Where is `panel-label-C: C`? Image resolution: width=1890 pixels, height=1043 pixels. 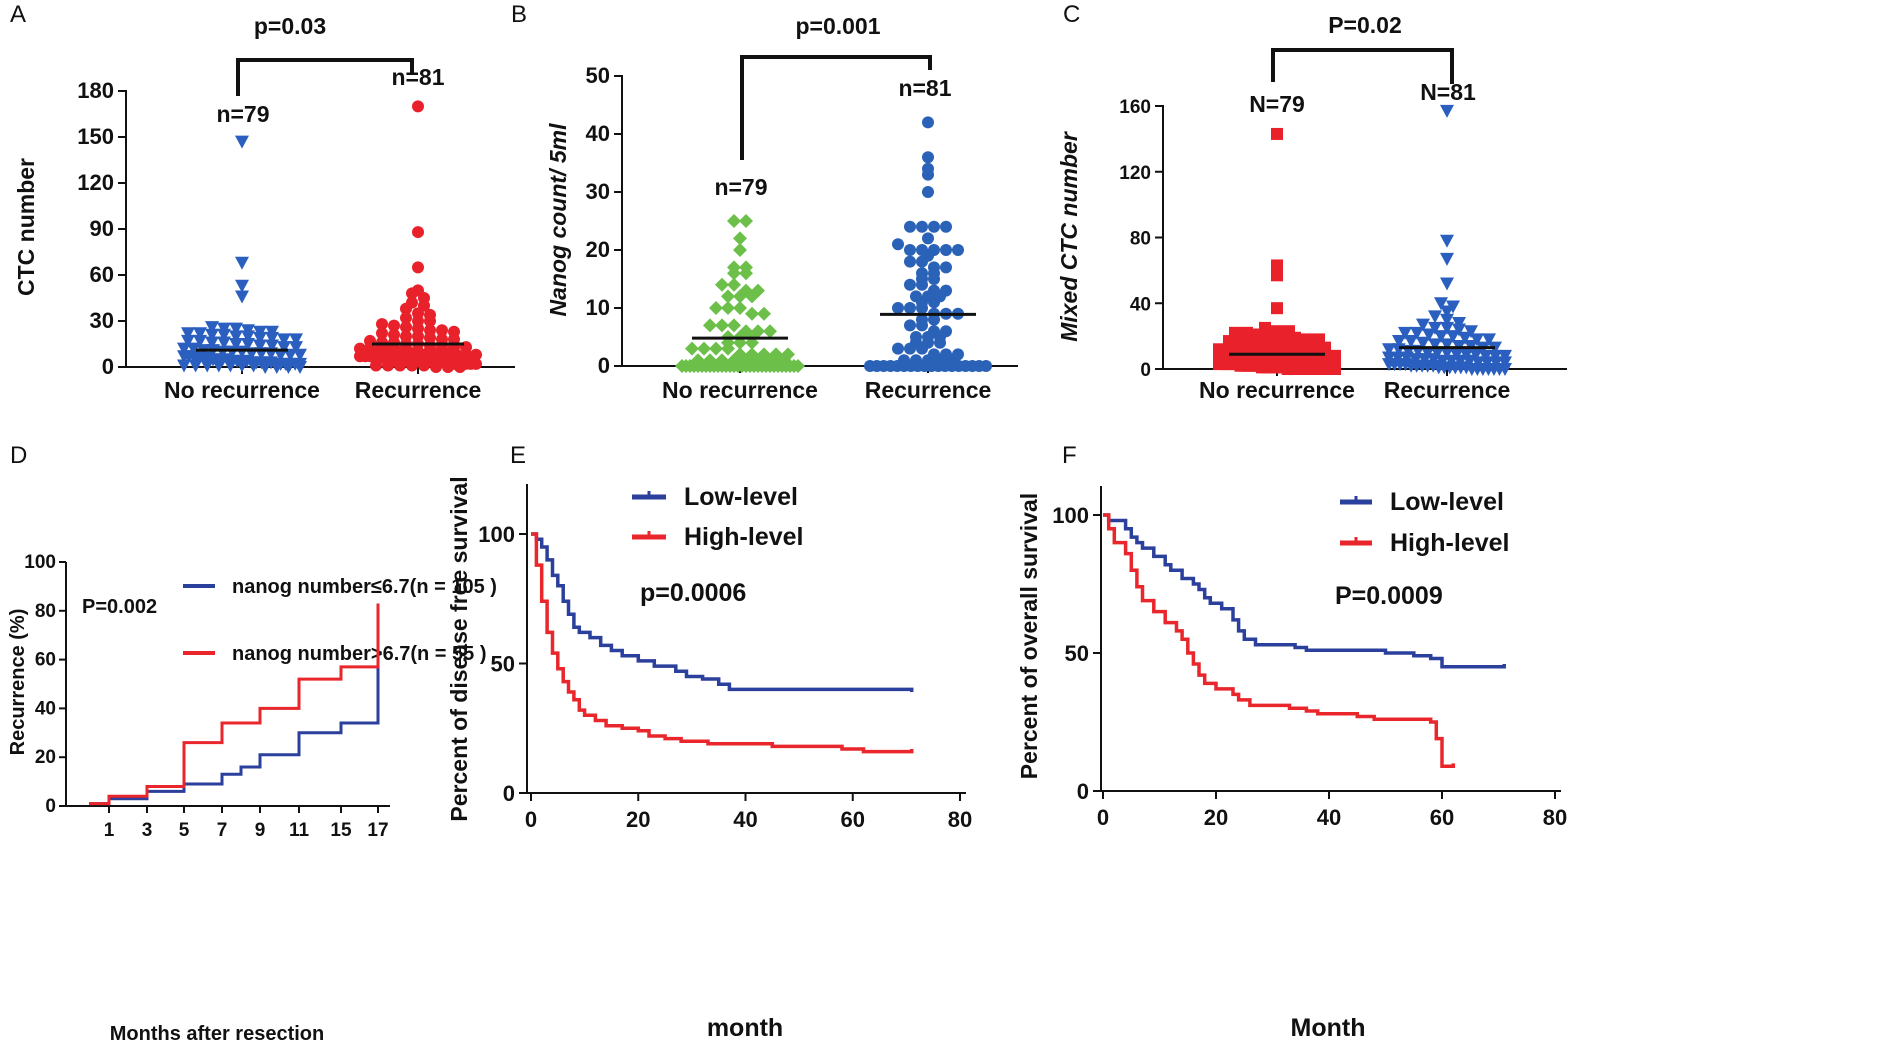 panel-label-C: C is located at coordinates (1071, 14).